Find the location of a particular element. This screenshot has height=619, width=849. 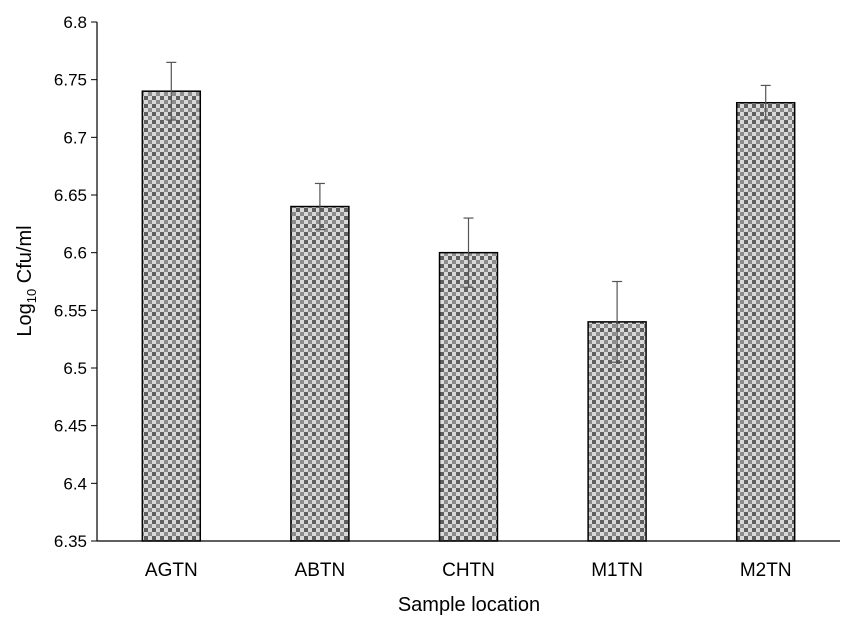

bar-abtn is located at coordinates (320, 373).